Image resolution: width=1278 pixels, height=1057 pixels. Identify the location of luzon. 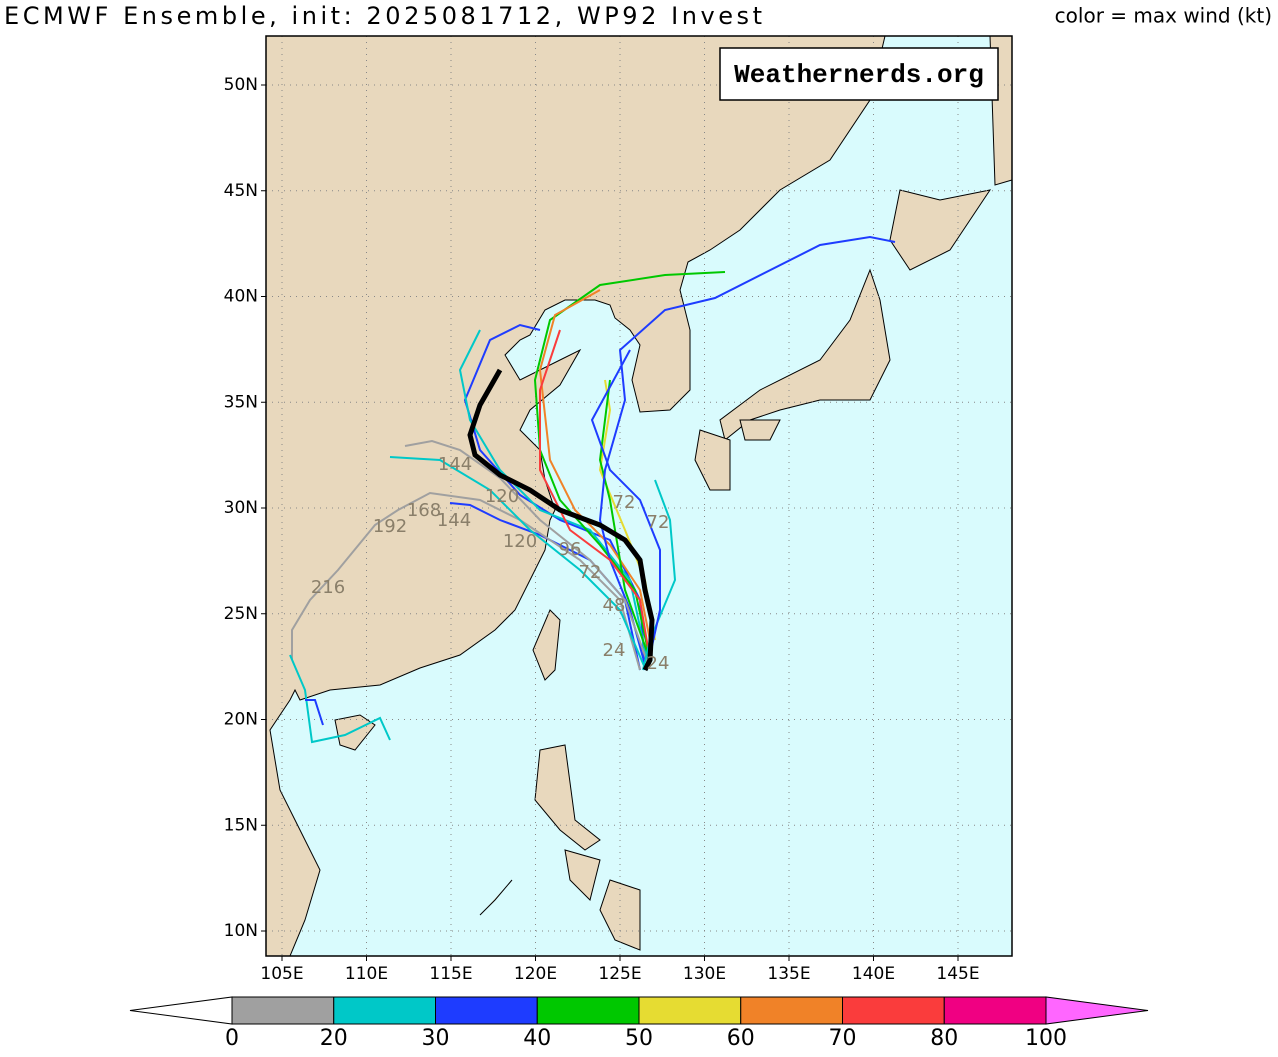
(567, 797).